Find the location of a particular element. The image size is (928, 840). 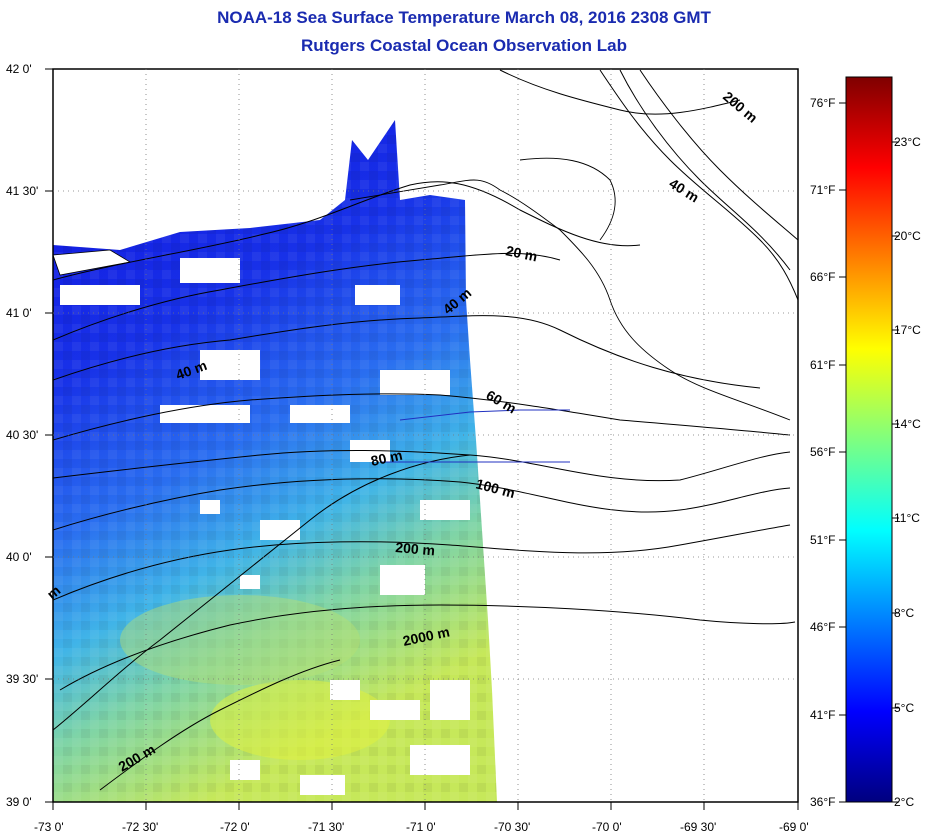

contour-label: 20 m is located at coordinates (521, 253).